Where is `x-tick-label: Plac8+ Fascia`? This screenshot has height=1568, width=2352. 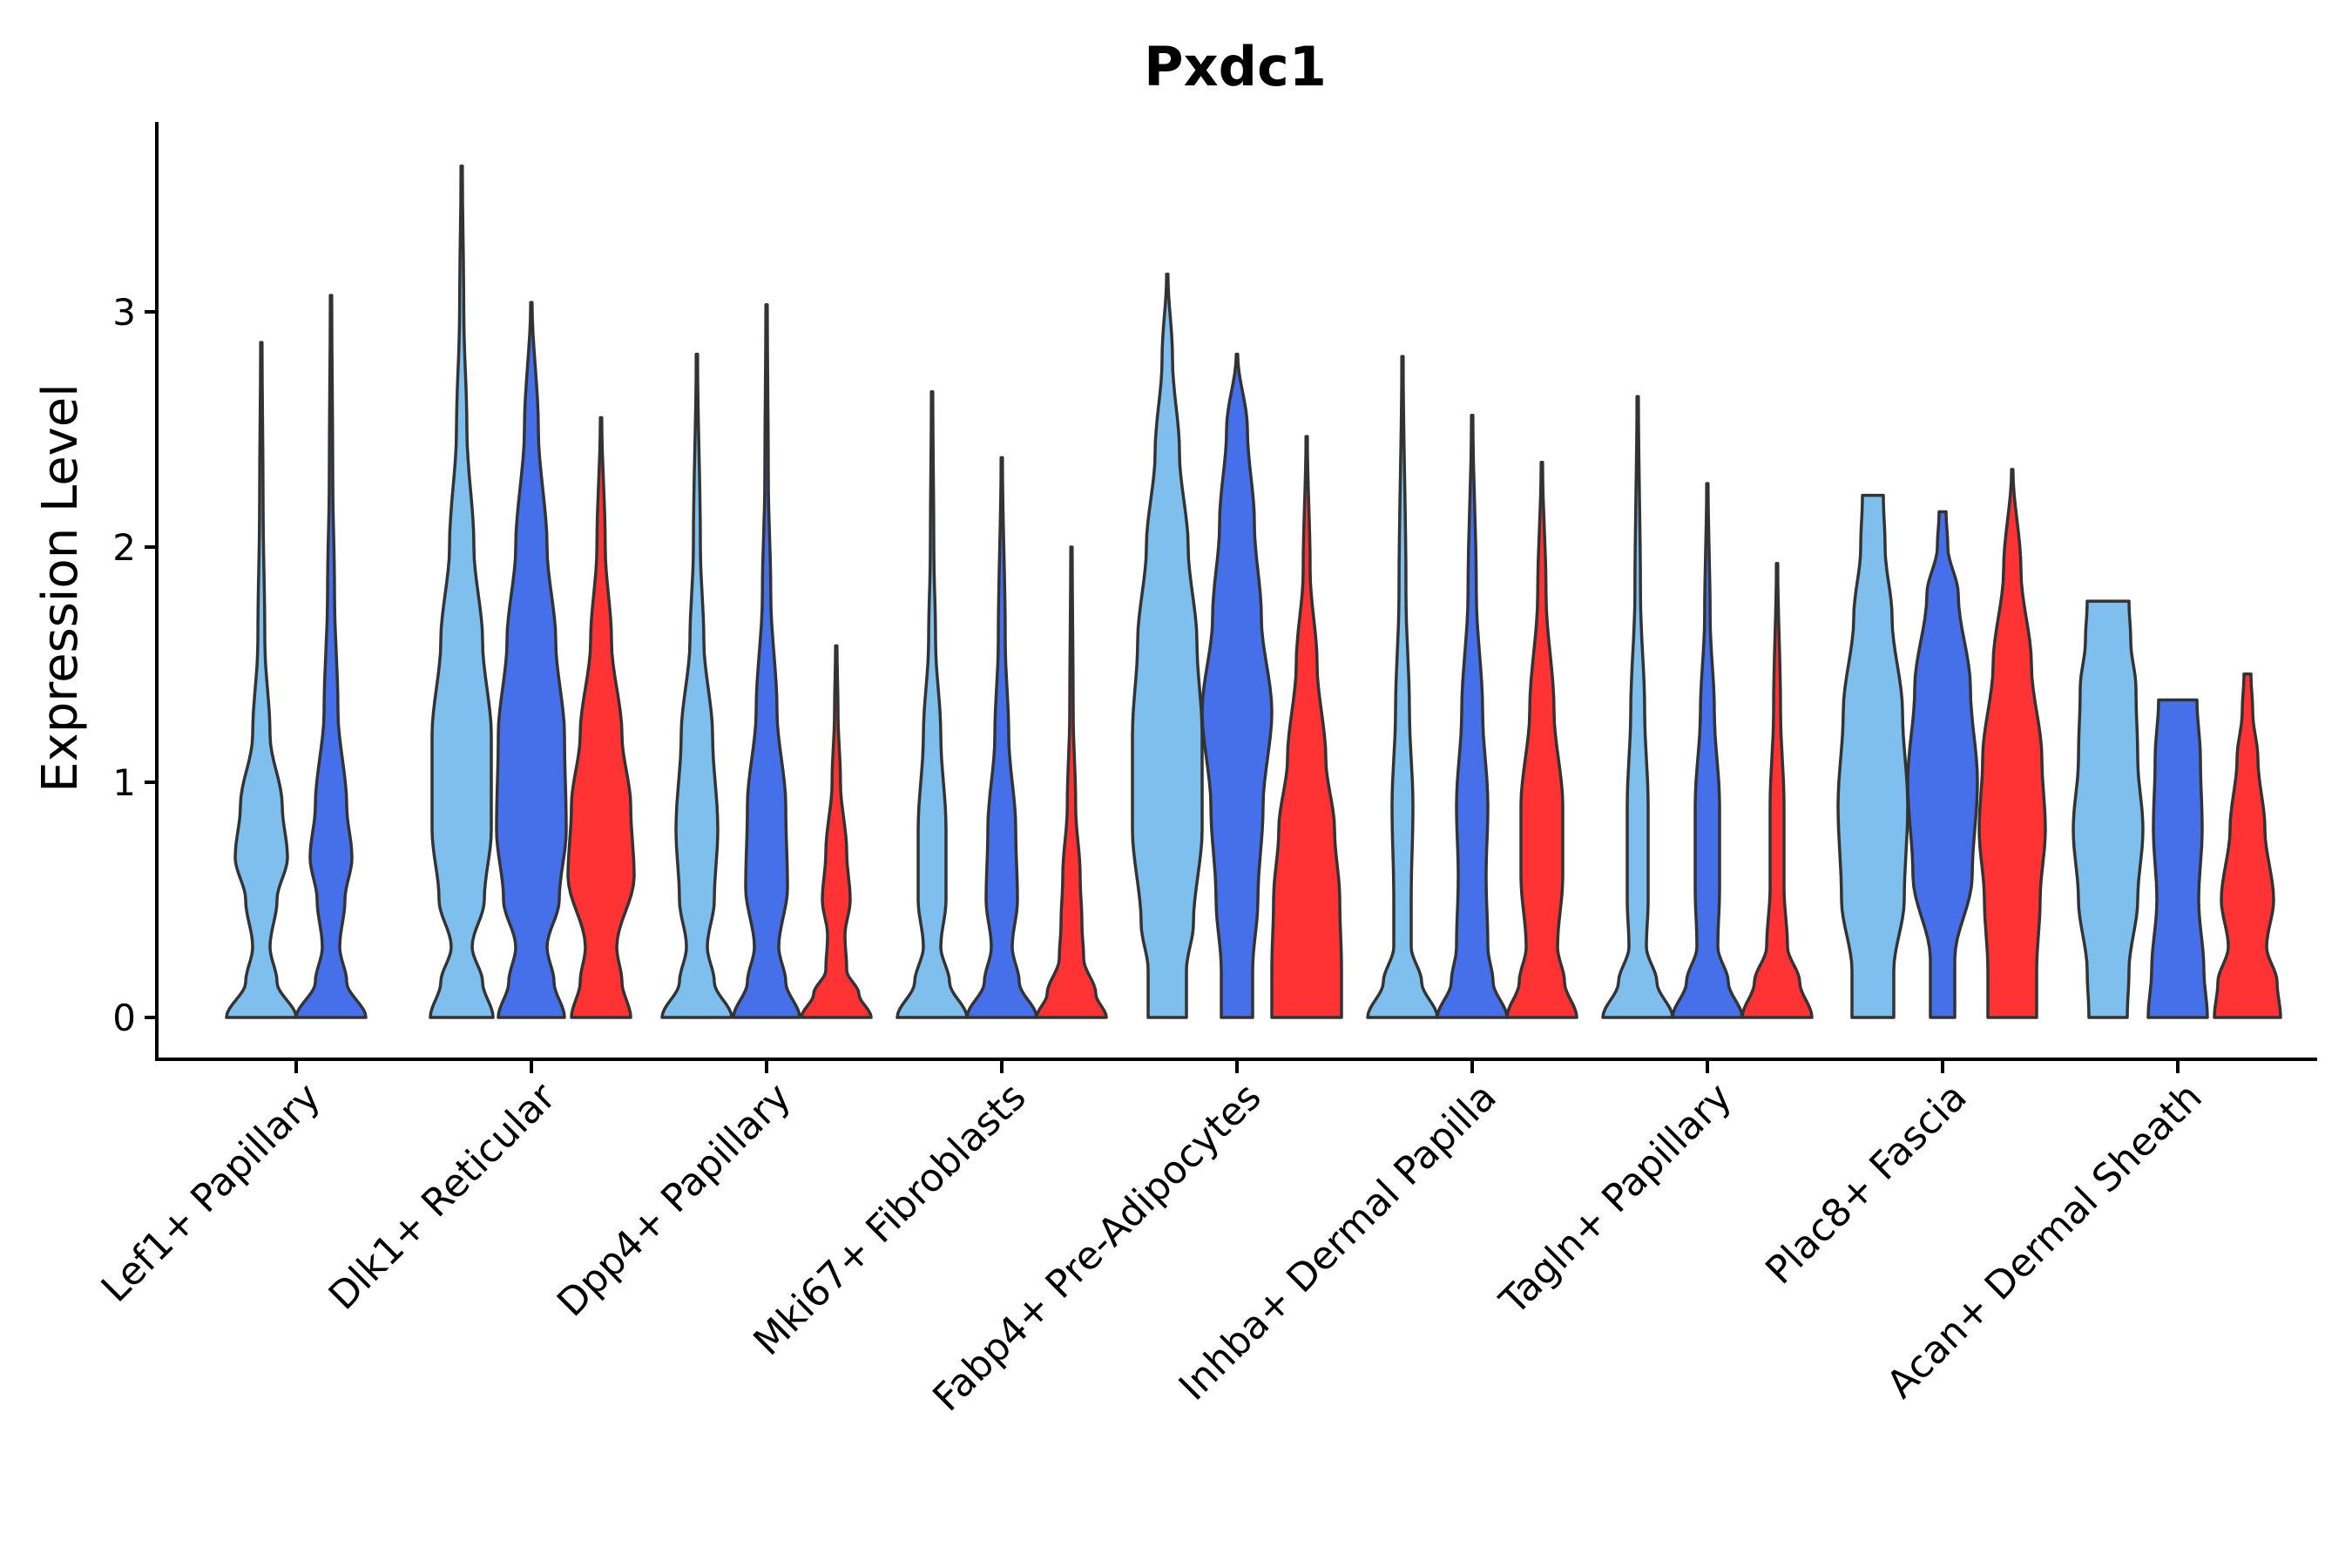 x-tick-label: Plac8+ Fascia is located at coordinates (1866, 1184).